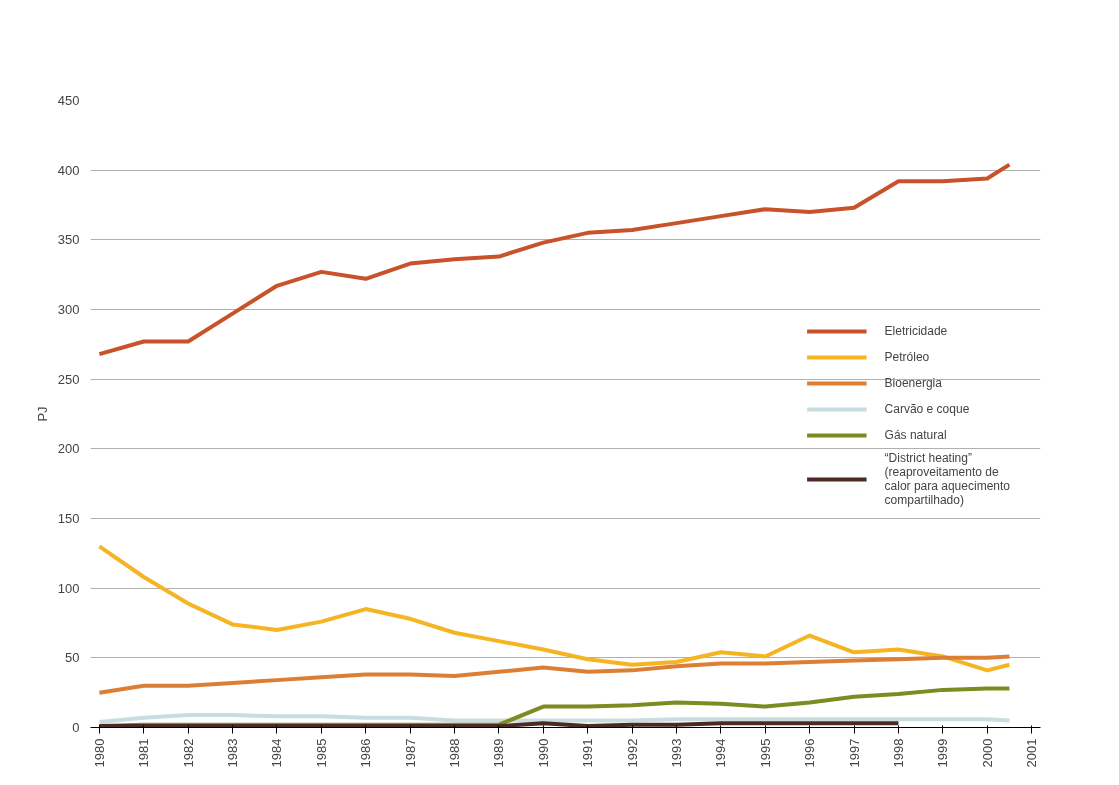  I want to click on legend-label: Eletricidade, so click(916, 330).